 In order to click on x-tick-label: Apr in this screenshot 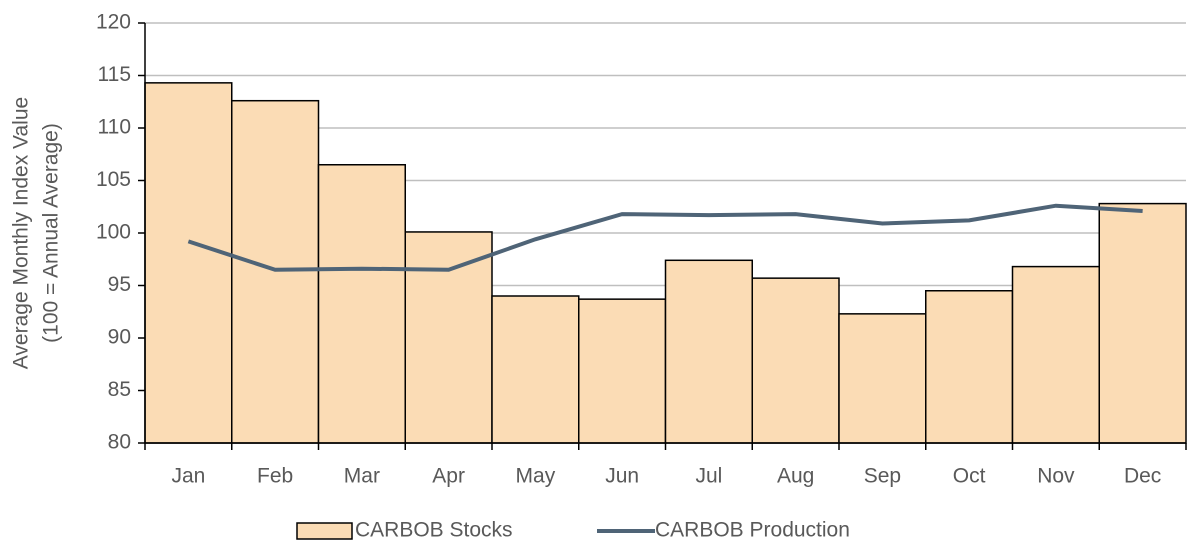, I will do `click(448, 476)`.